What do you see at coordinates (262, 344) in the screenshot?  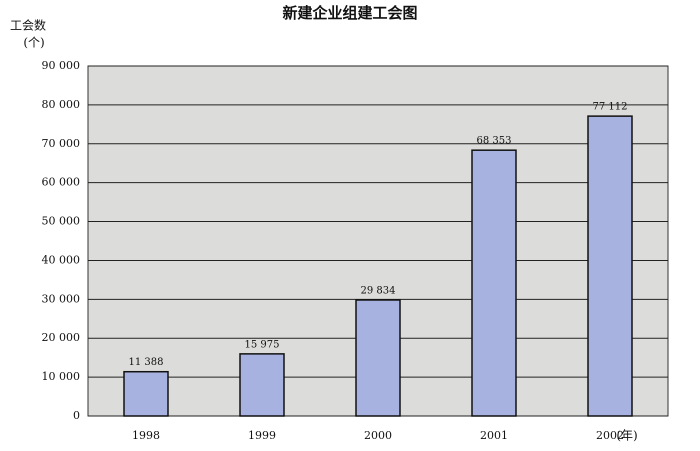 I see `data-label: 15 975` at bounding box center [262, 344].